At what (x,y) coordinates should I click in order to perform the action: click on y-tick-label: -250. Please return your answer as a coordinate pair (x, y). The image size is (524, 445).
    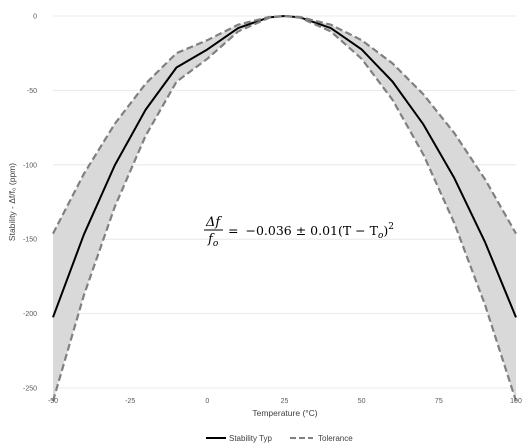
    Looking at the image, I should click on (30, 389).